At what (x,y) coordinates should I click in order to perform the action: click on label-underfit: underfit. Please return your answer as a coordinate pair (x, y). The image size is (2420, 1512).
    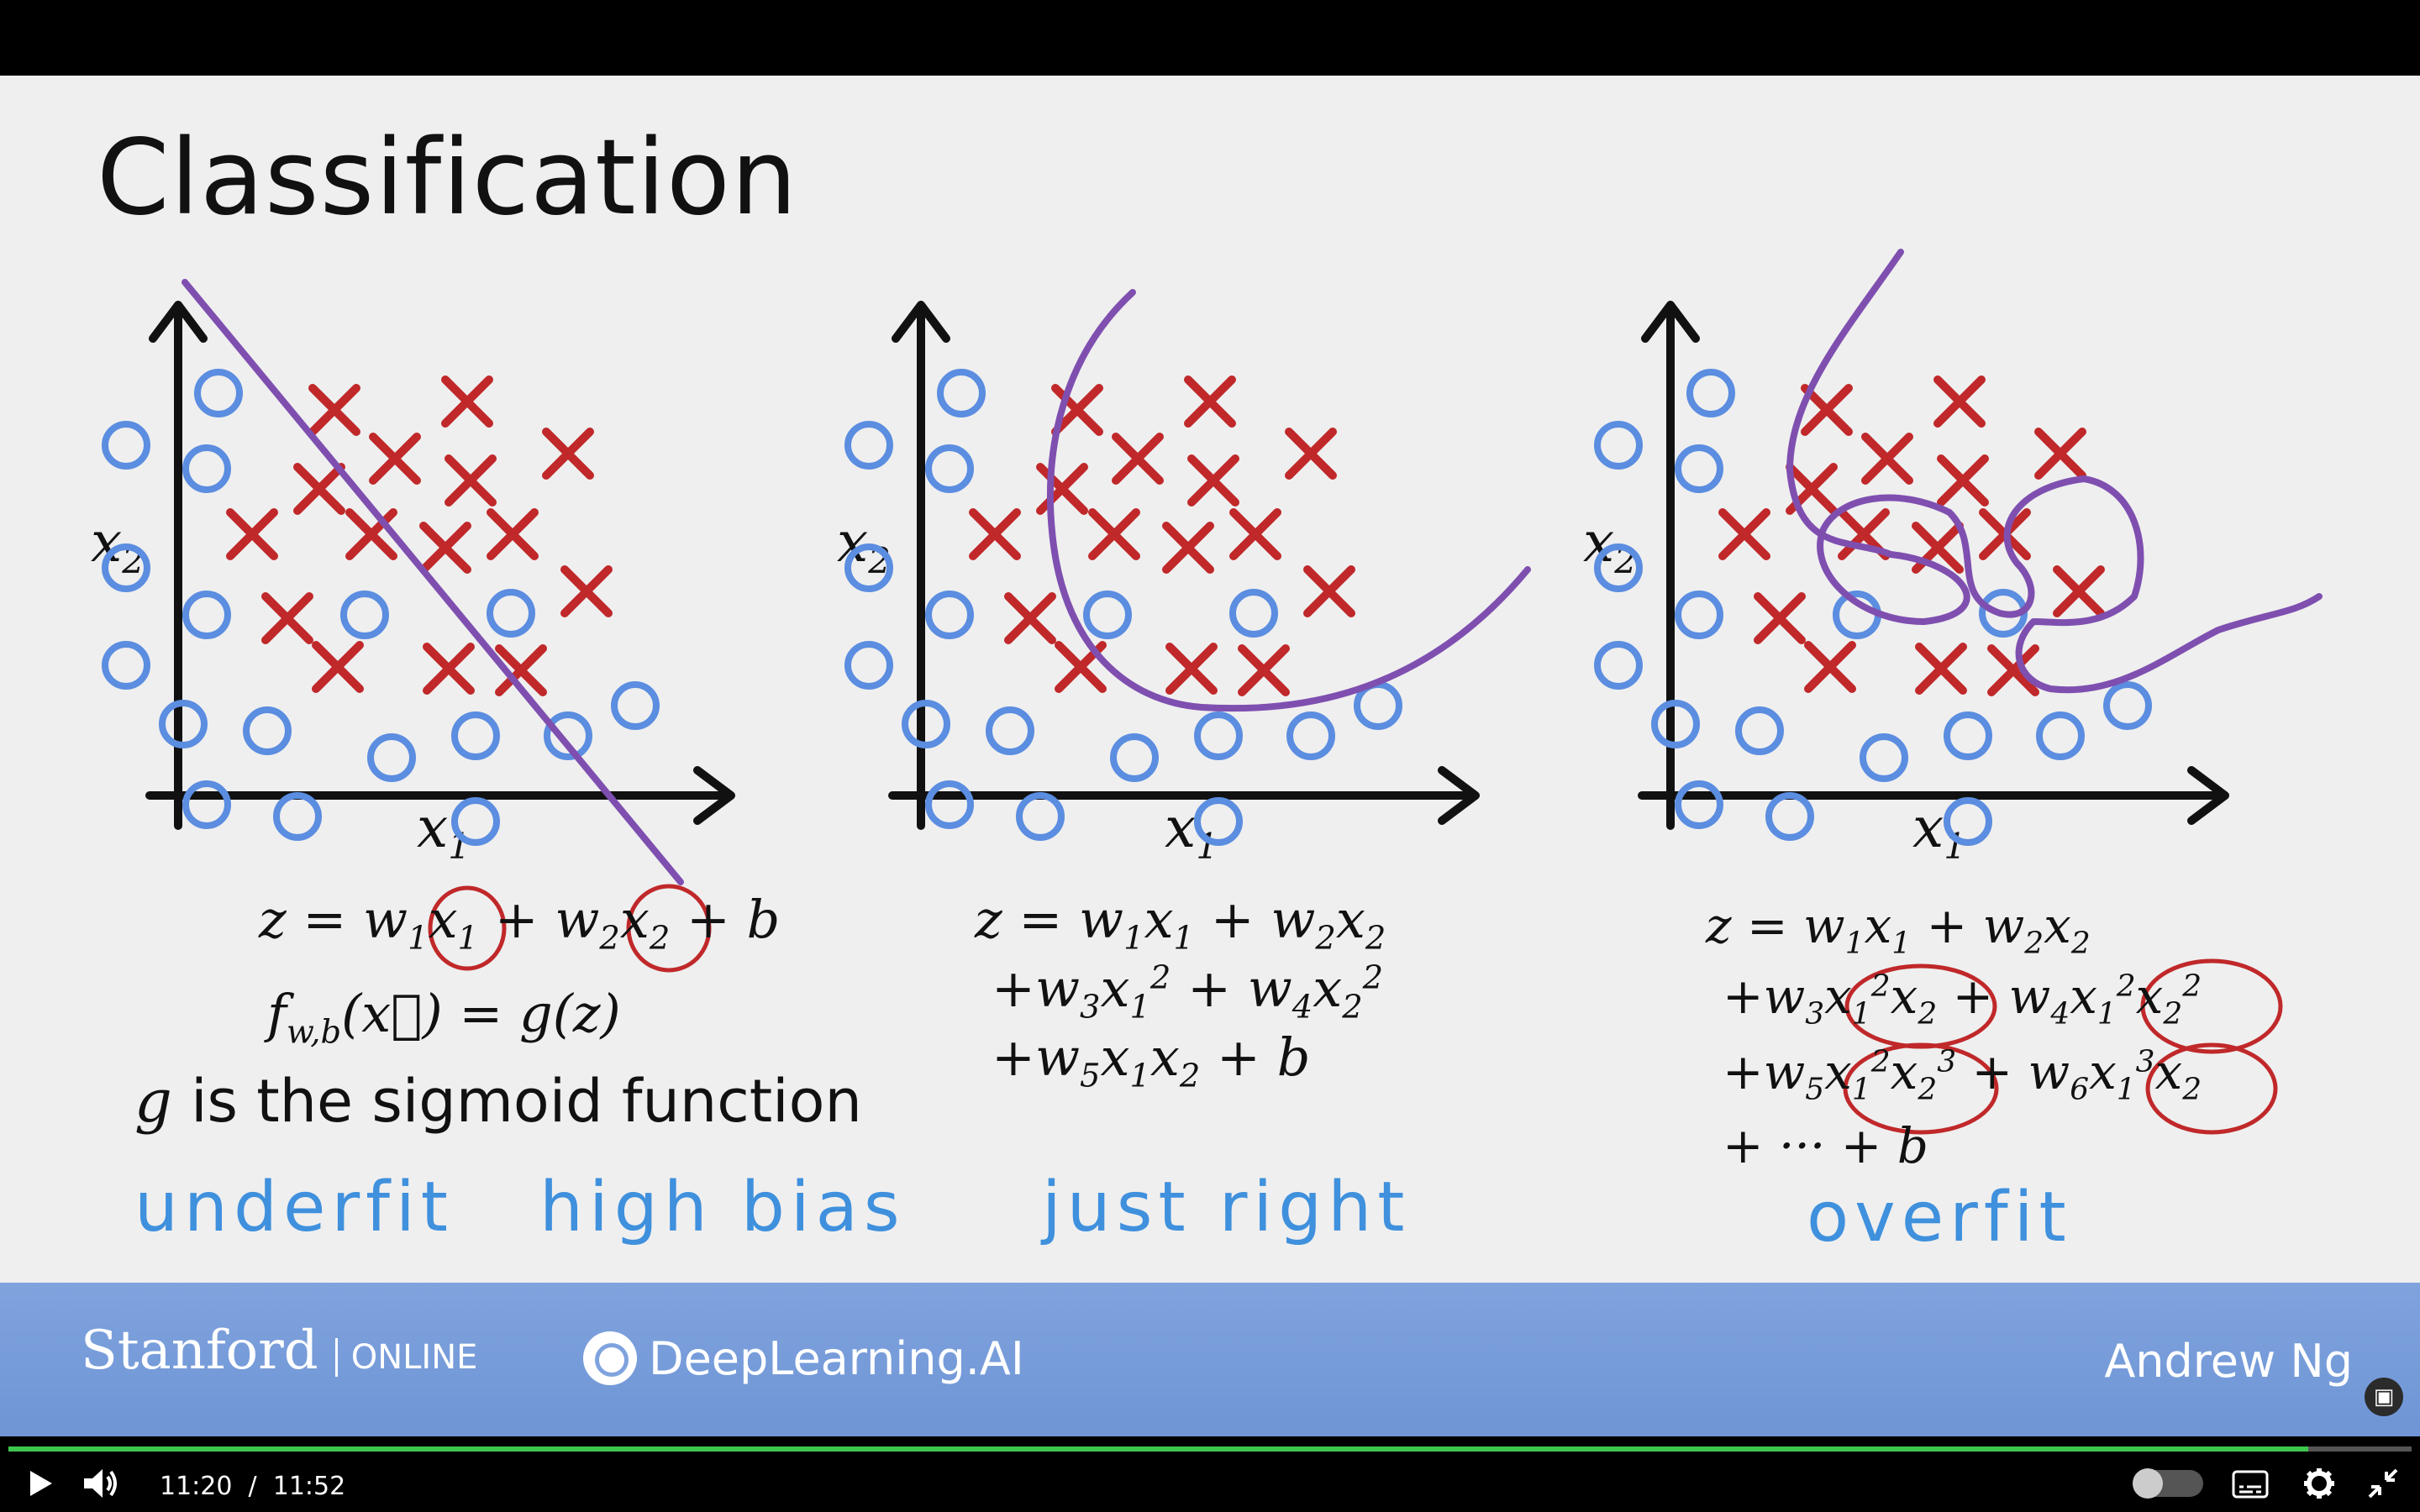
    Looking at the image, I should click on (294, 1207).